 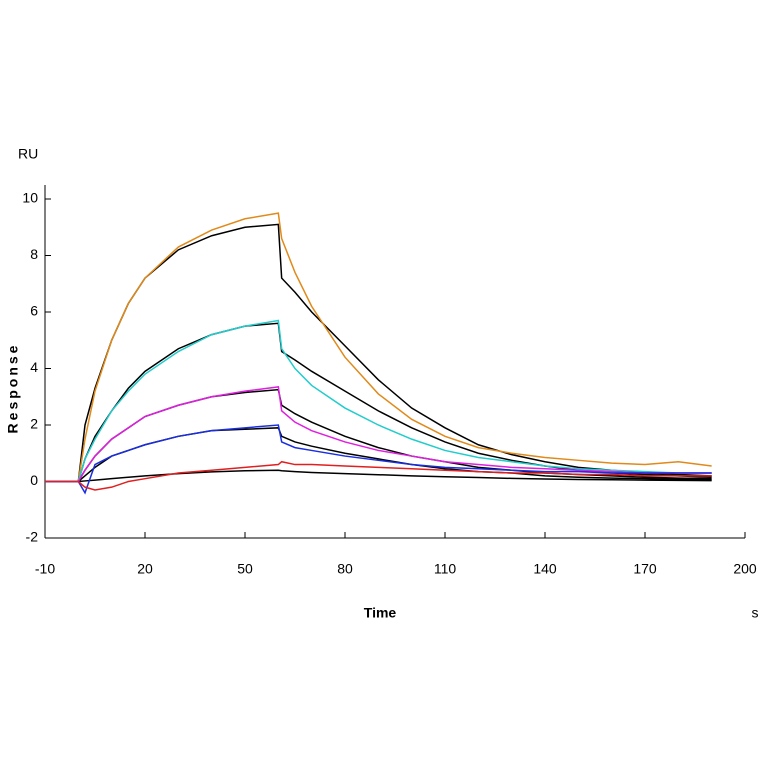 What do you see at coordinates (34, 254) in the screenshot?
I see `y-tick-label: 8` at bounding box center [34, 254].